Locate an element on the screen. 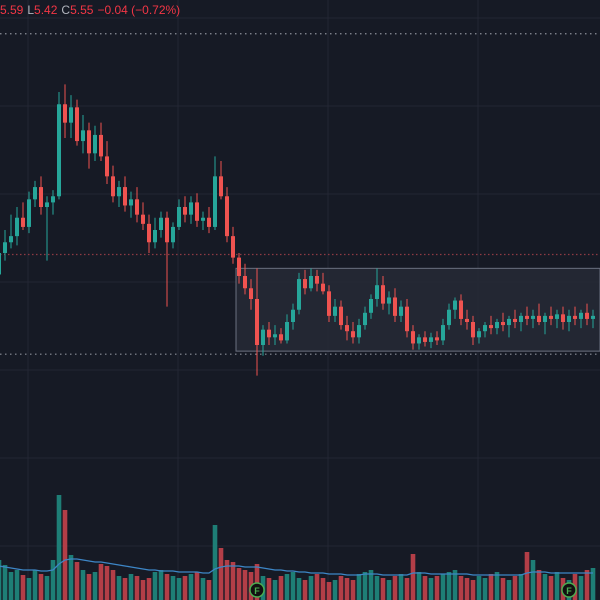  marker-circle is located at coordinates (569, 590).